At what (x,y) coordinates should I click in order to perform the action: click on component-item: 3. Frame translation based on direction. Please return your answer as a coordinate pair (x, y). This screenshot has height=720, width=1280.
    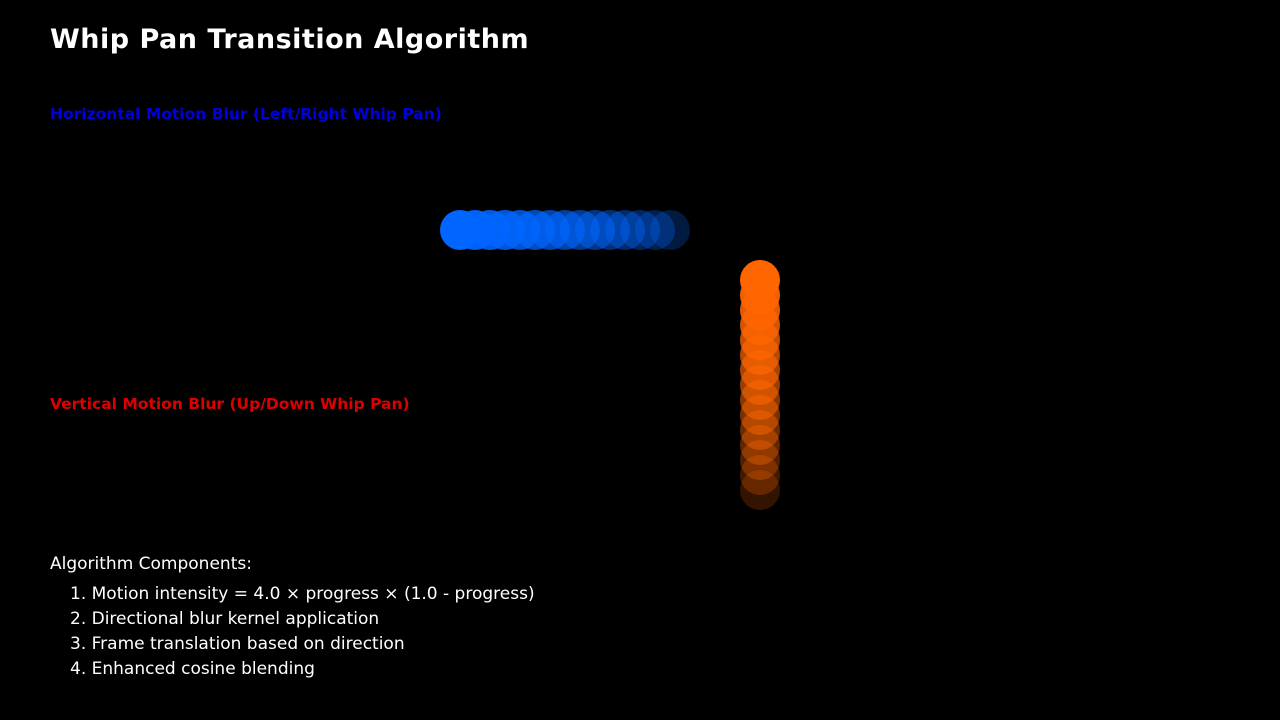
    Looking at the image, I should click on (237, 644).